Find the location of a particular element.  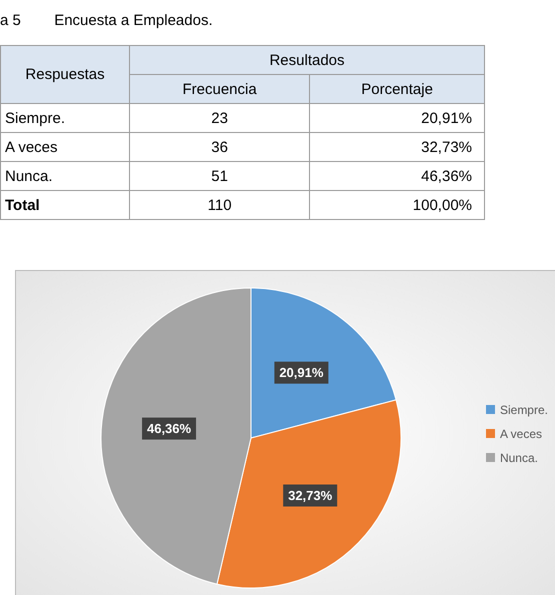

data-label: 36 is located at coordinates (220, 147).